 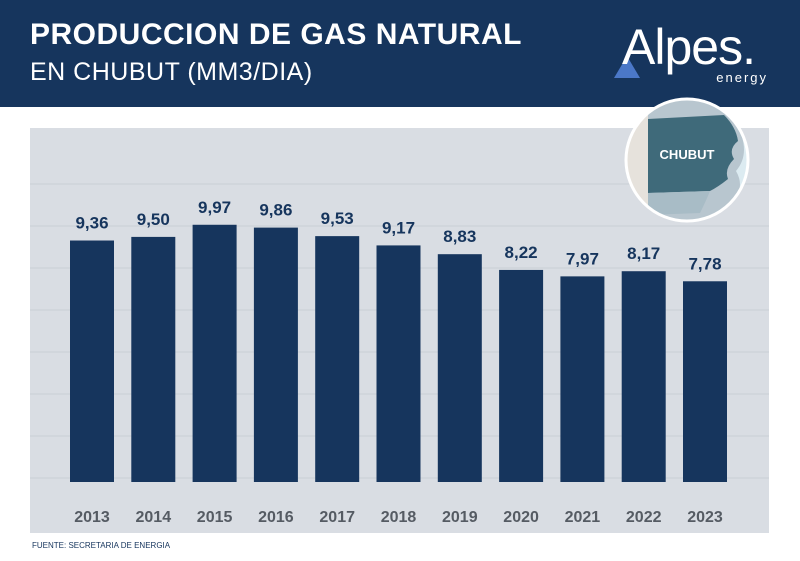 What do you see at coordinates (153, 359) in the screenshot?
I see `bar-2014` at bounding box center [153, 359].